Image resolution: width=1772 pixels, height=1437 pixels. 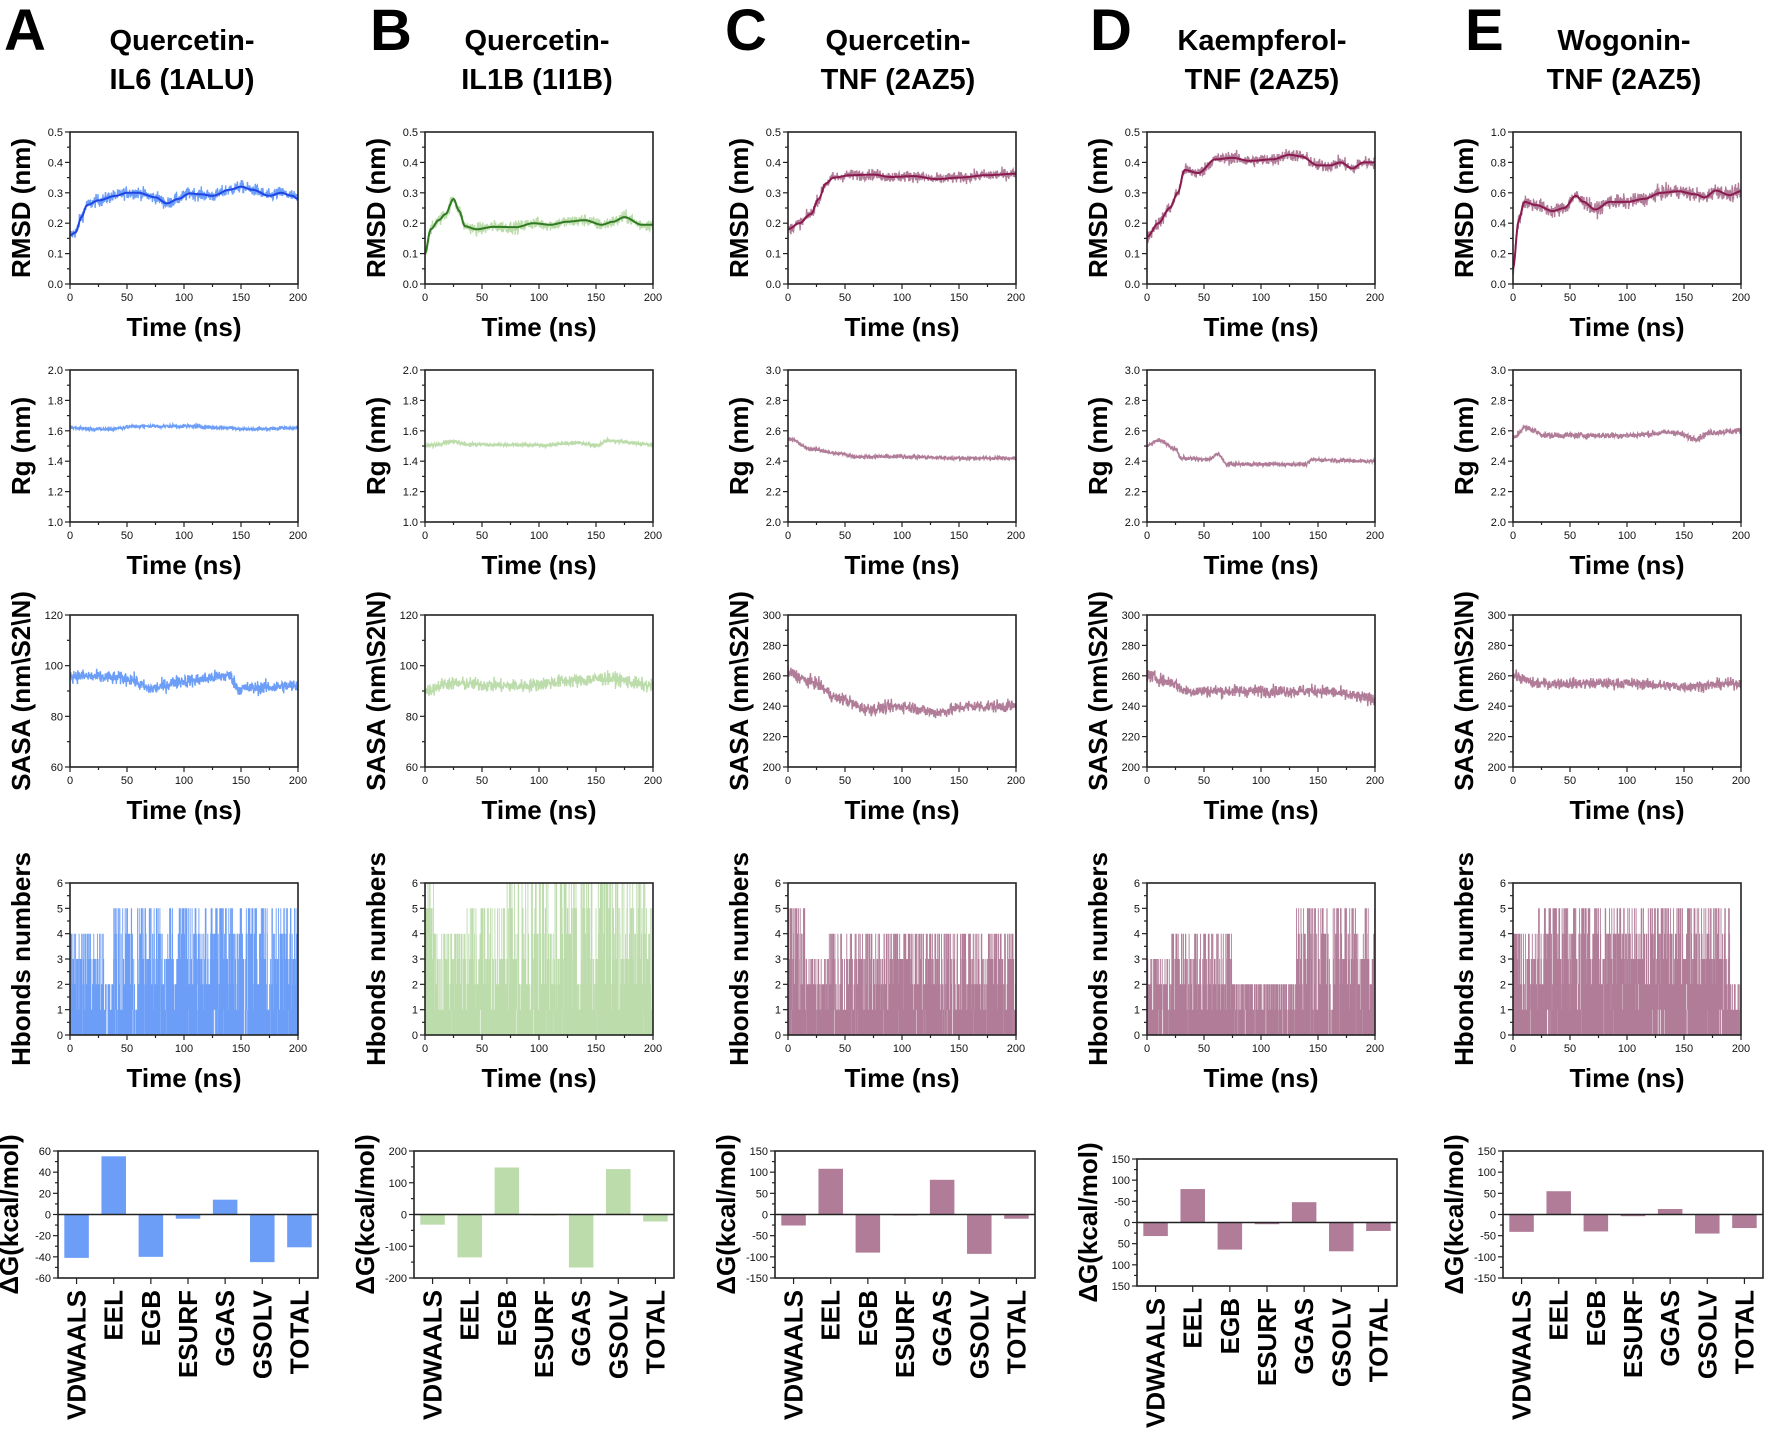 I want to click on panel-letter-a: A, so click(x=25, y=31).